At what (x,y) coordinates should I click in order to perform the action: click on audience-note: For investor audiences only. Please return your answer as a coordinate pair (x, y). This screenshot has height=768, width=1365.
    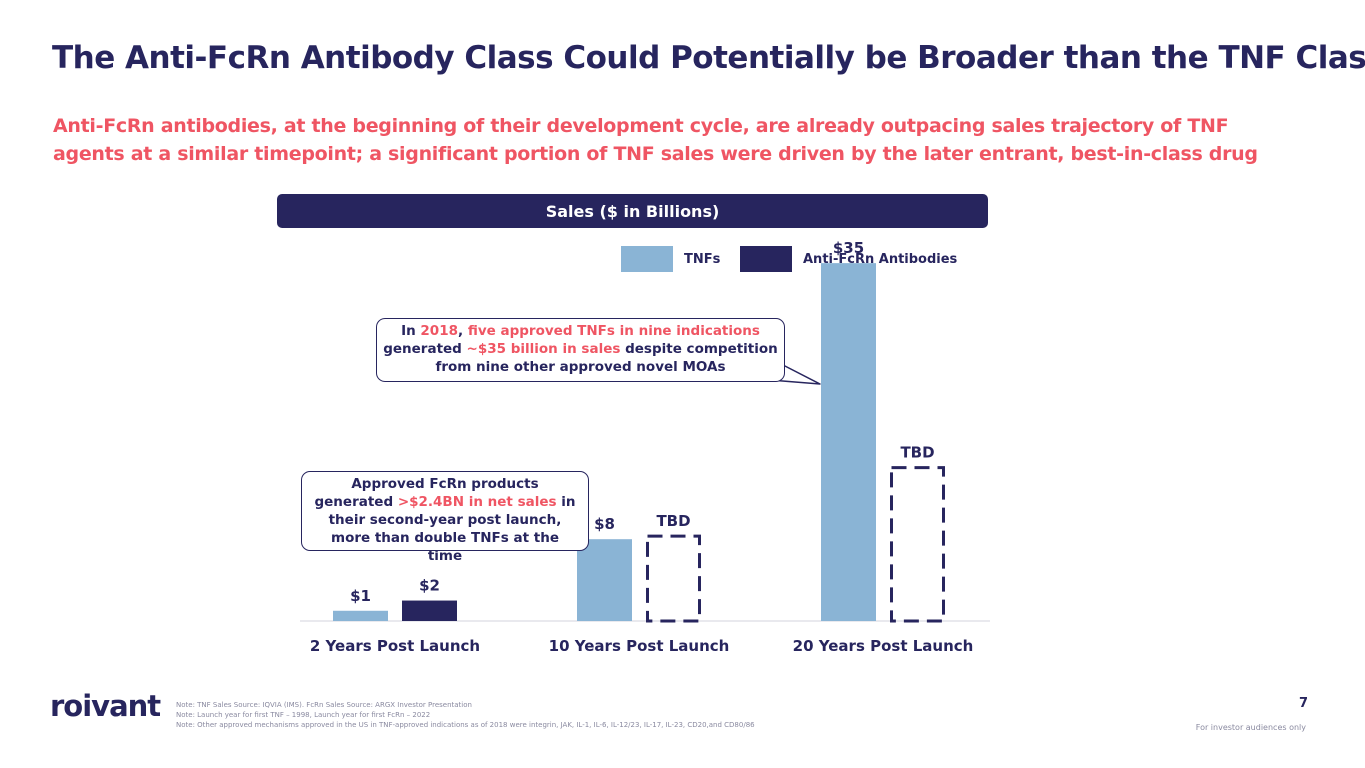
    Looking at the image, I should click on (1250, 727).